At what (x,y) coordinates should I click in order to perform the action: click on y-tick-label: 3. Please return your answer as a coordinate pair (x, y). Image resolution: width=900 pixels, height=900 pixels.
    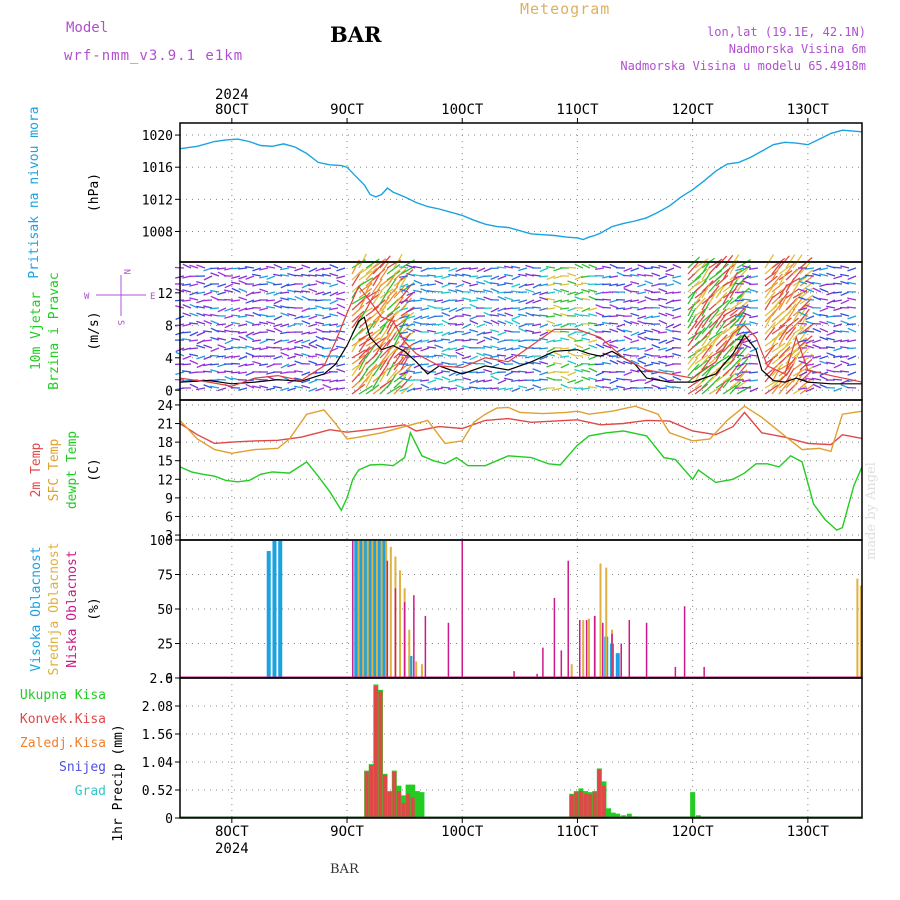
    Looking at the image, I should click on (169, 536).